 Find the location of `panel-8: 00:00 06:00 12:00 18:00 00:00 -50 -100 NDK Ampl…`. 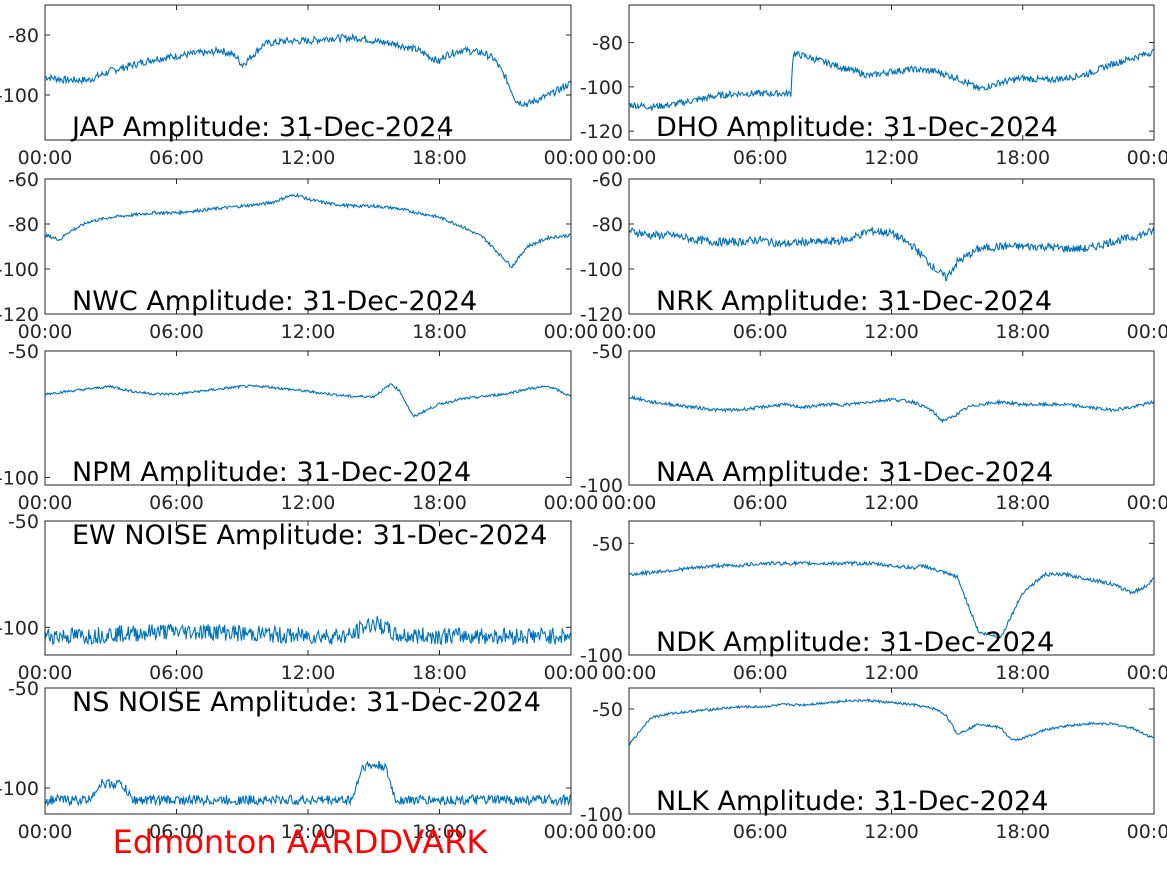

panel-8: 00:00 06:00 12:00 18:00 00:00 -50 -100 NDK Ampl… is located at coordinates (873, 602).